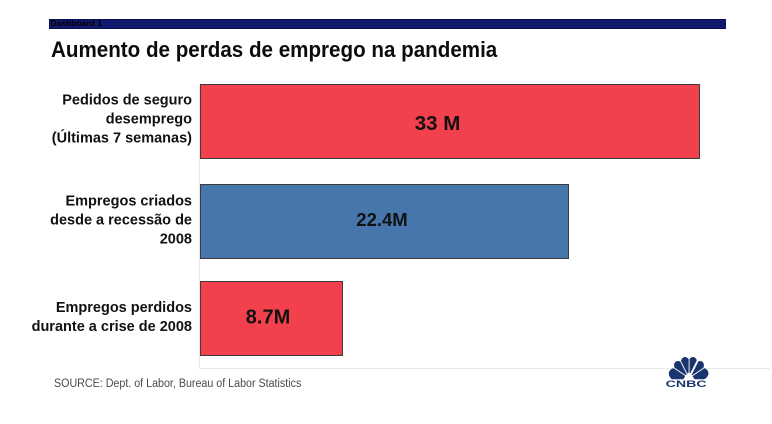  Describe the element at coordinates (686, 383) in the screenshot. I see `svg-text: CNBC` at that location.